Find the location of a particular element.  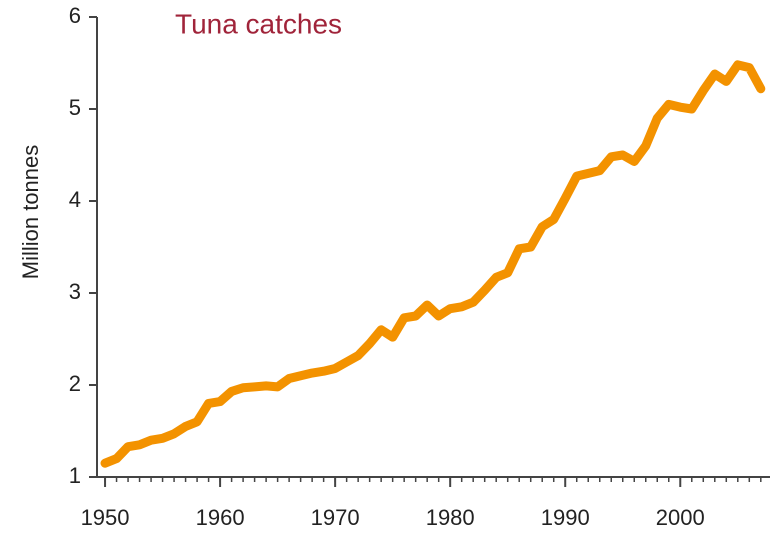

x-tick-label: 1990 is located at coordinates (565, 517).